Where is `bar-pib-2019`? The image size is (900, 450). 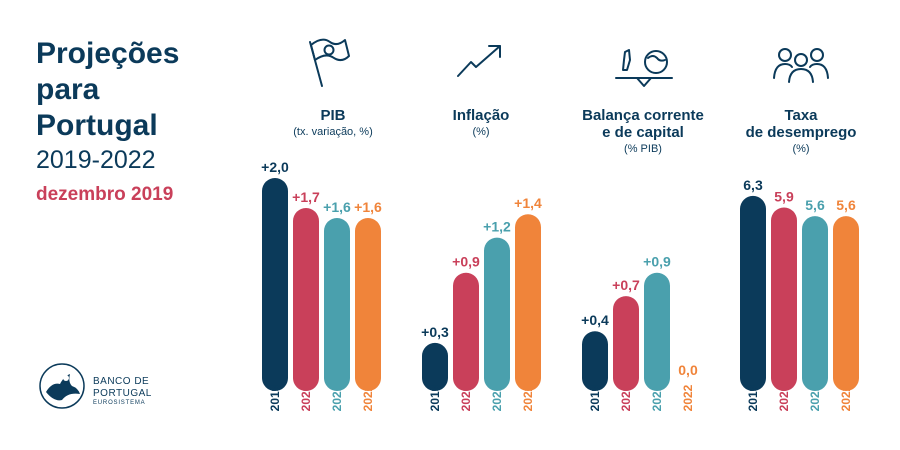 bar-pib-2019 is located at coordinates (275, 284).